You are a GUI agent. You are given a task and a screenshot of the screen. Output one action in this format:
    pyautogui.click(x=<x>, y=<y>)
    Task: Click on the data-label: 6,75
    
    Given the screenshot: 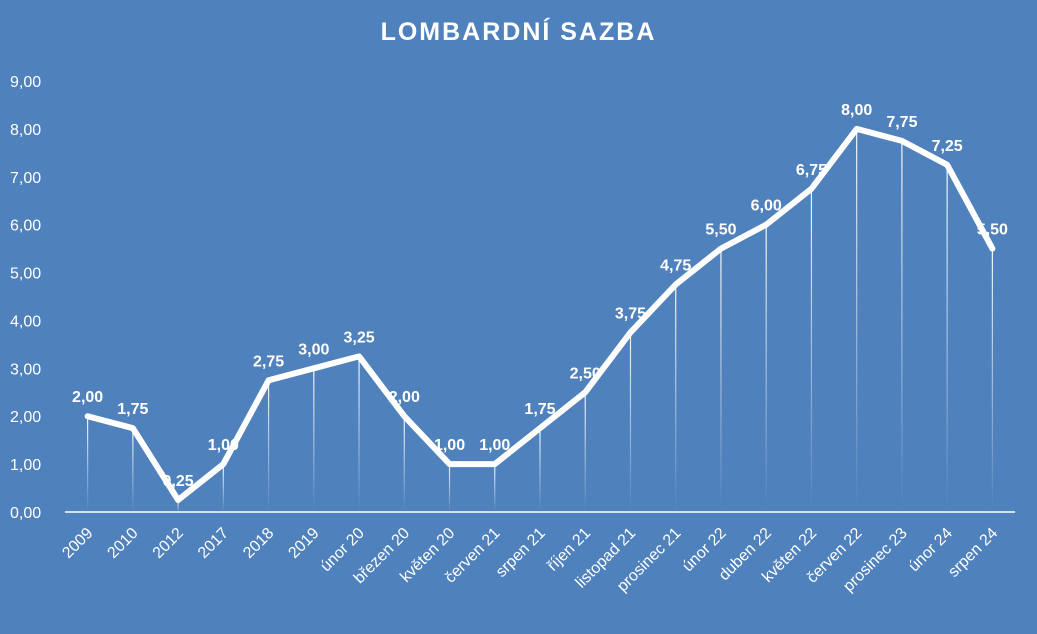 What is the action you would take?
    pyautogui.click(x=811, y=170)
    